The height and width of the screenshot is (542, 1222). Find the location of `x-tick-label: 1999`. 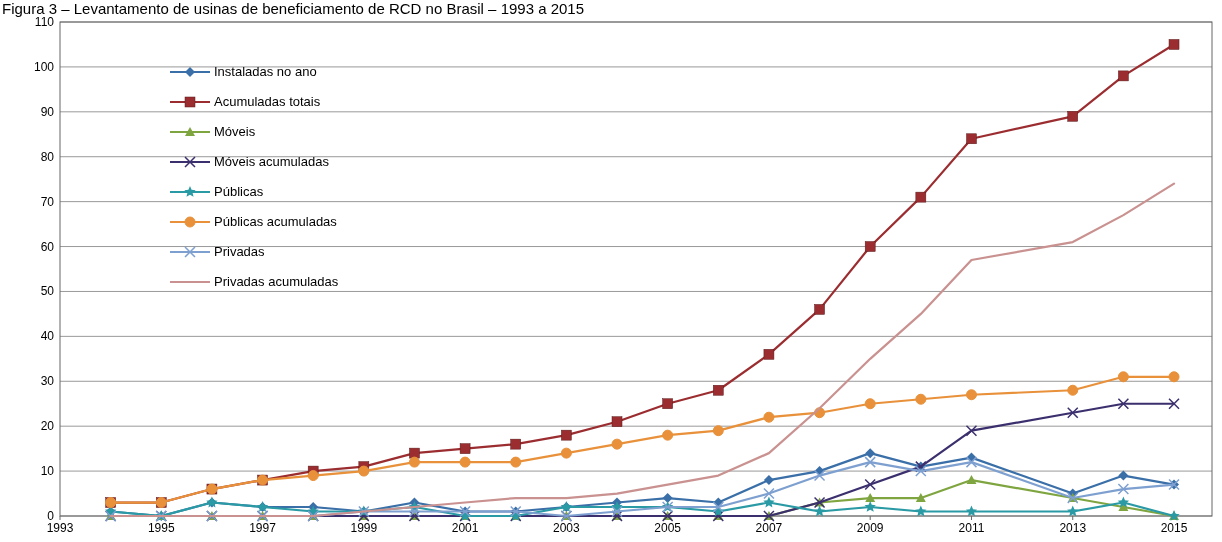

x-tick-label: 1999 is located at coordinates (364, 528).